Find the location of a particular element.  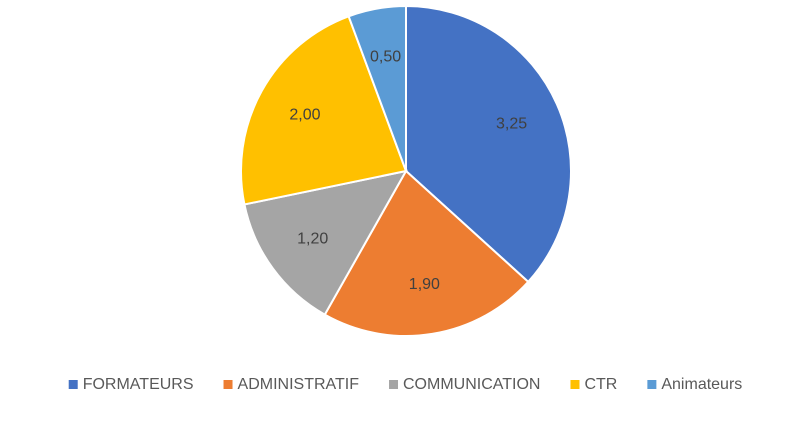

legend-label: COMMUNICATION is located at coordinates (471, 384).